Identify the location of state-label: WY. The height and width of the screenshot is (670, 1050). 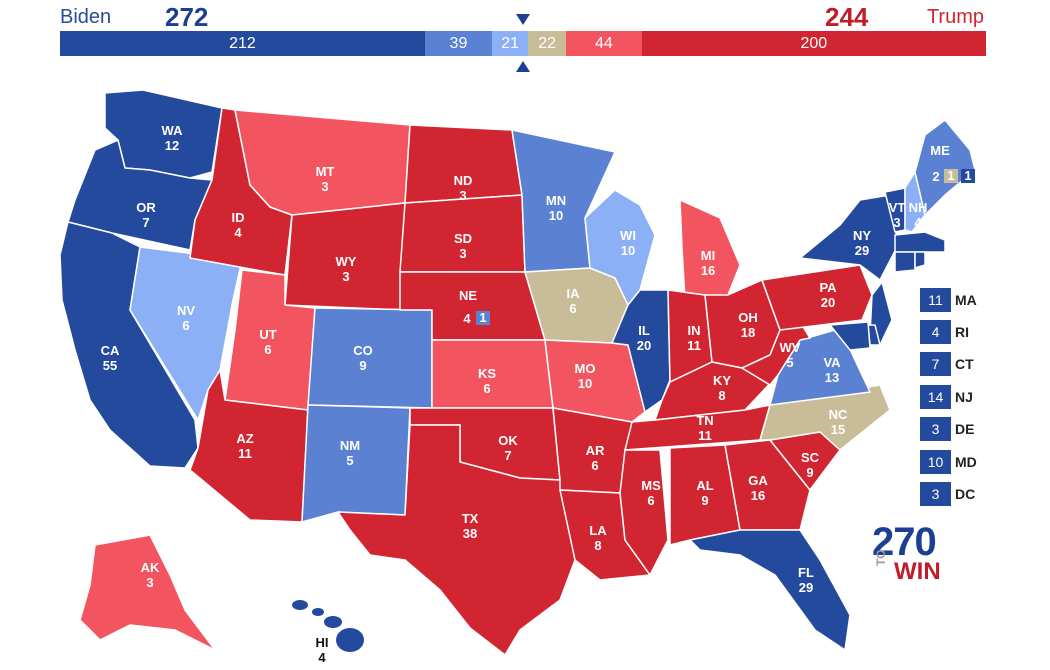
(346, 261).